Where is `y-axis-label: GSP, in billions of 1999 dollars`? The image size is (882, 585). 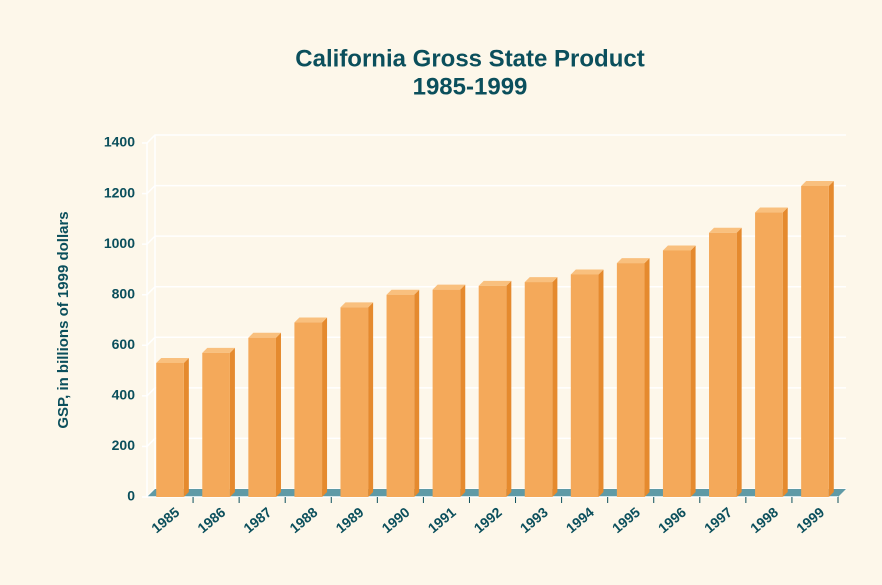 y-axis-label: GSP, in billions of 1999 dollars is located at coordinates (63, 319).